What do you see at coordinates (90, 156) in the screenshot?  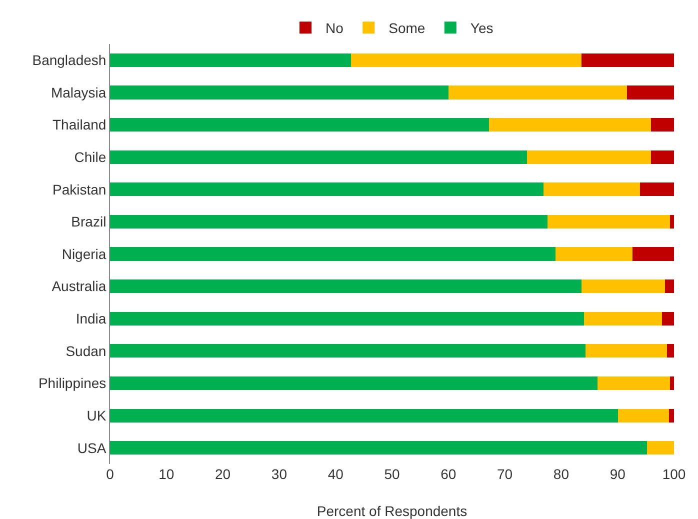 I see `y-tick-label: Chile` at bounding box center [90, 156].